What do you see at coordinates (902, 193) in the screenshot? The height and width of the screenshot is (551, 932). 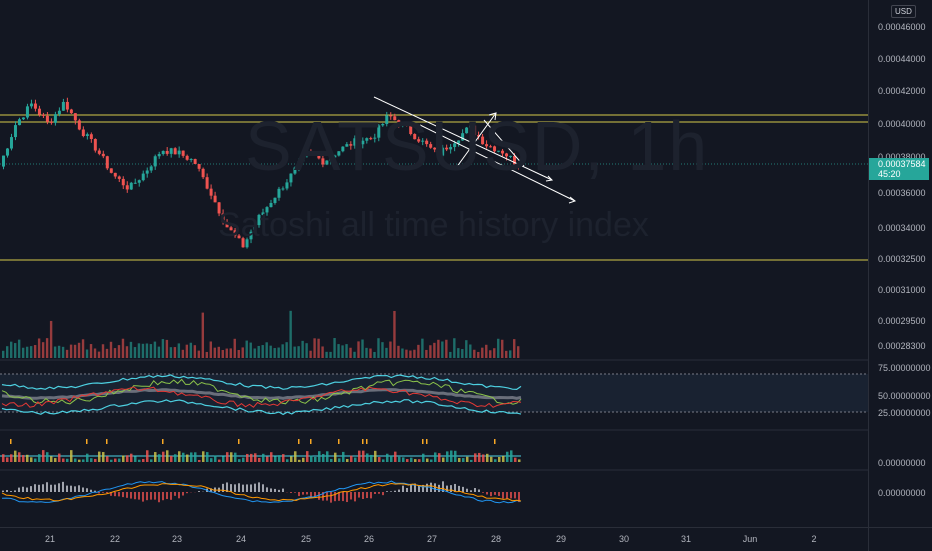 I see `price-tick-label: 0.00036000` at bounding box center [902, 193].